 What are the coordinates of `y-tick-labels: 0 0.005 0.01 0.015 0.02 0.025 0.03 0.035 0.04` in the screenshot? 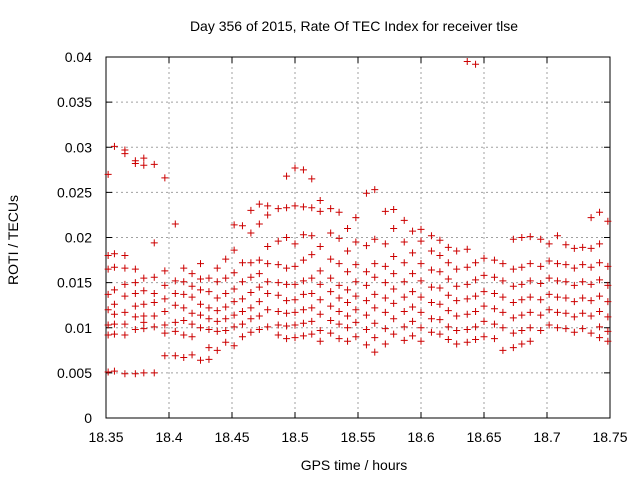 It's located at (74, 237).